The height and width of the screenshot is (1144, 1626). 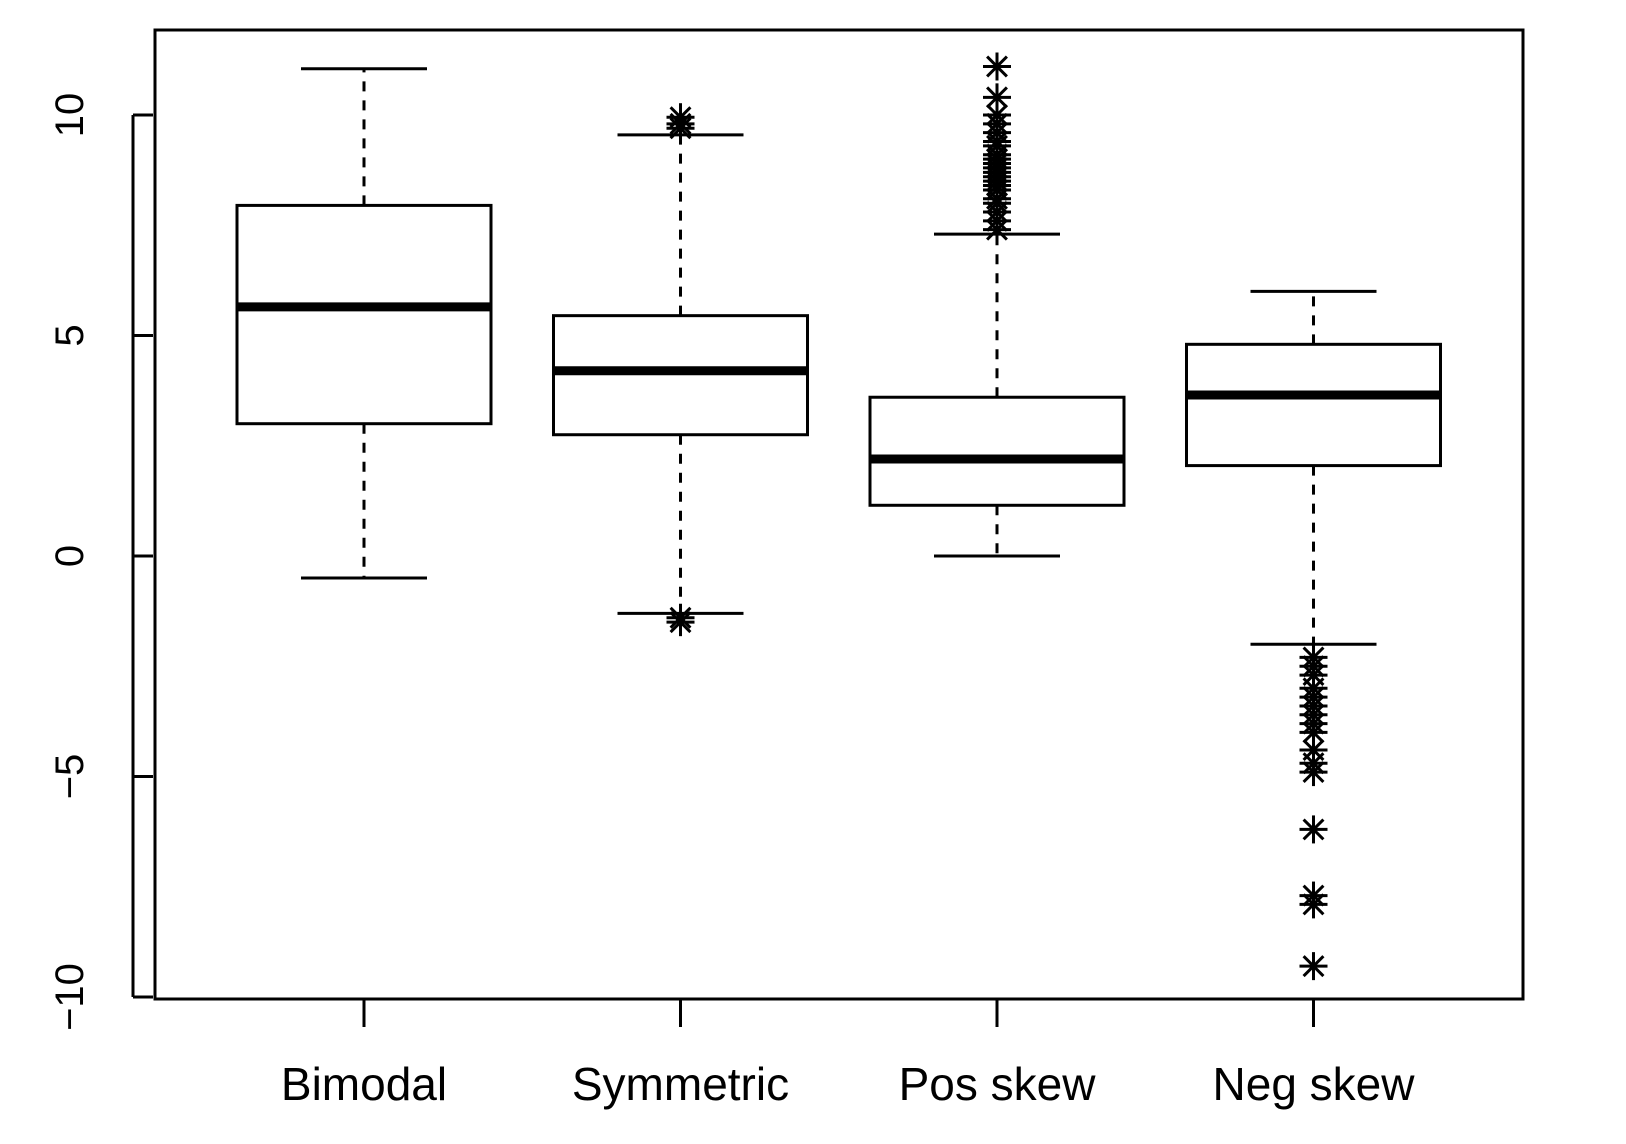 I want to click on y-tick-label: 0, so click(x=70, y=556).